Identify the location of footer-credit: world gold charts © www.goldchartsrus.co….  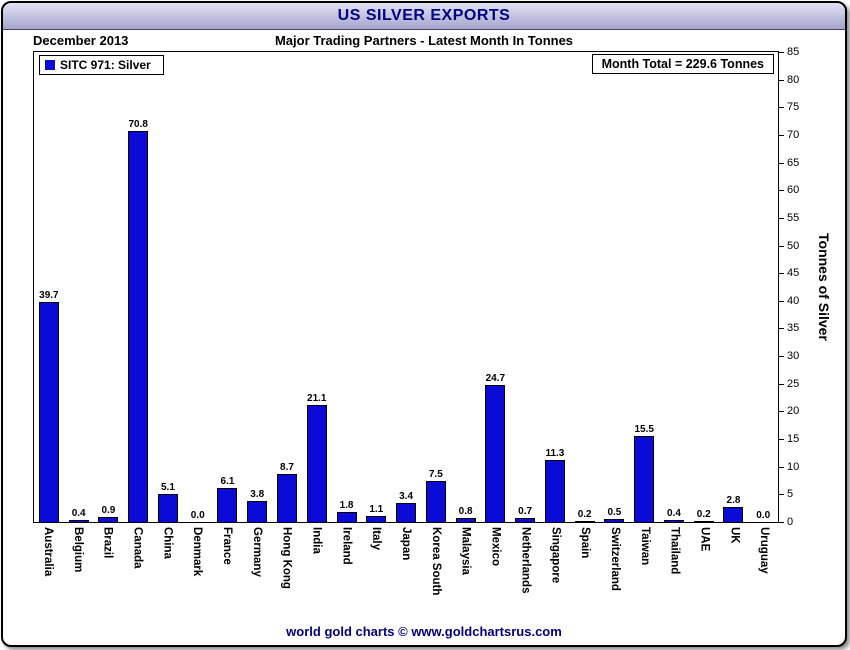
(424, 631).